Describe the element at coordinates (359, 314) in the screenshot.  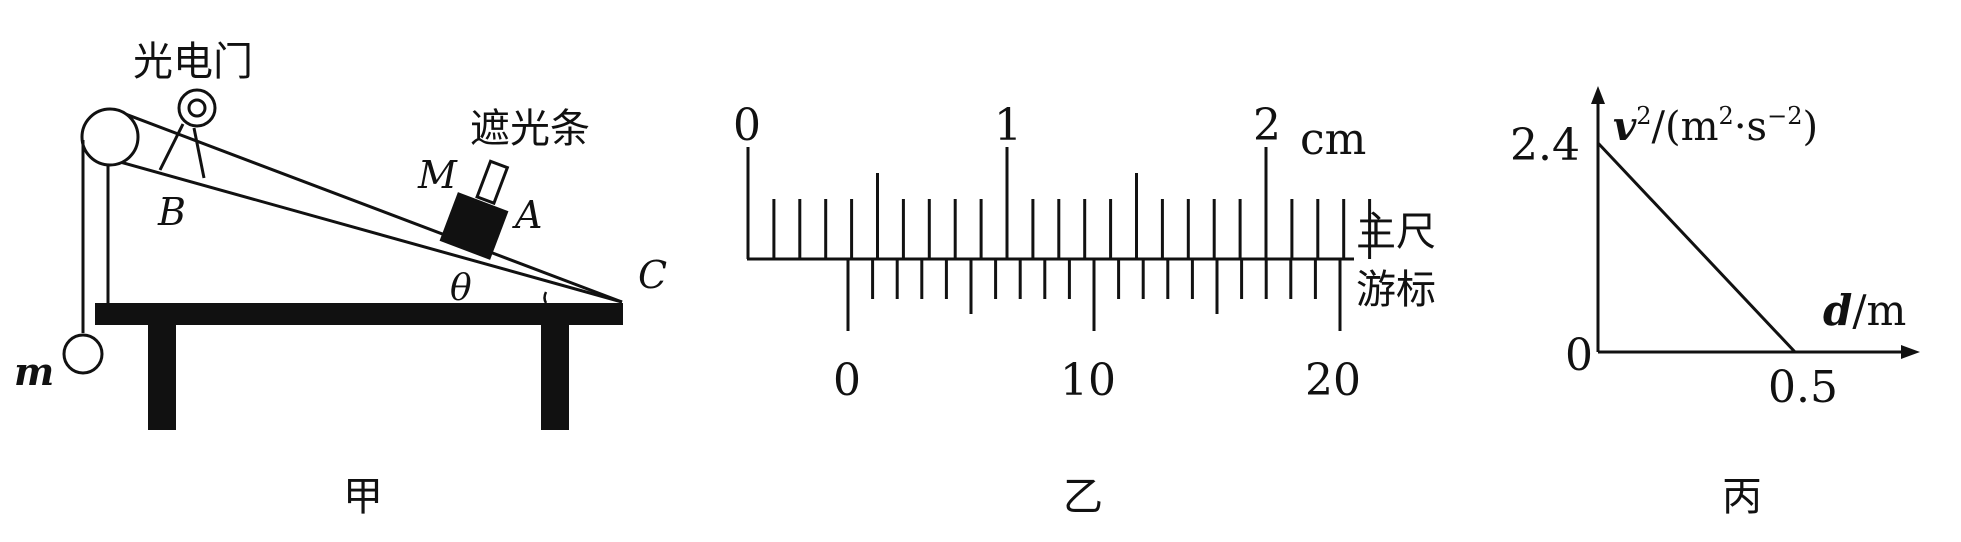
I see `table-top` at that location.